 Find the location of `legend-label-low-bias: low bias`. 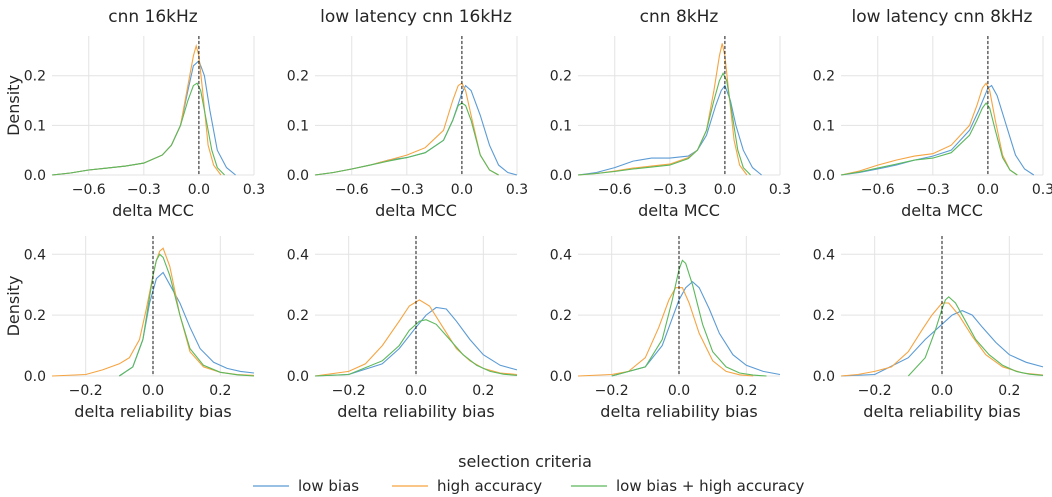

legend-label-low-bias: low bias is located at coordinates (328, 486).